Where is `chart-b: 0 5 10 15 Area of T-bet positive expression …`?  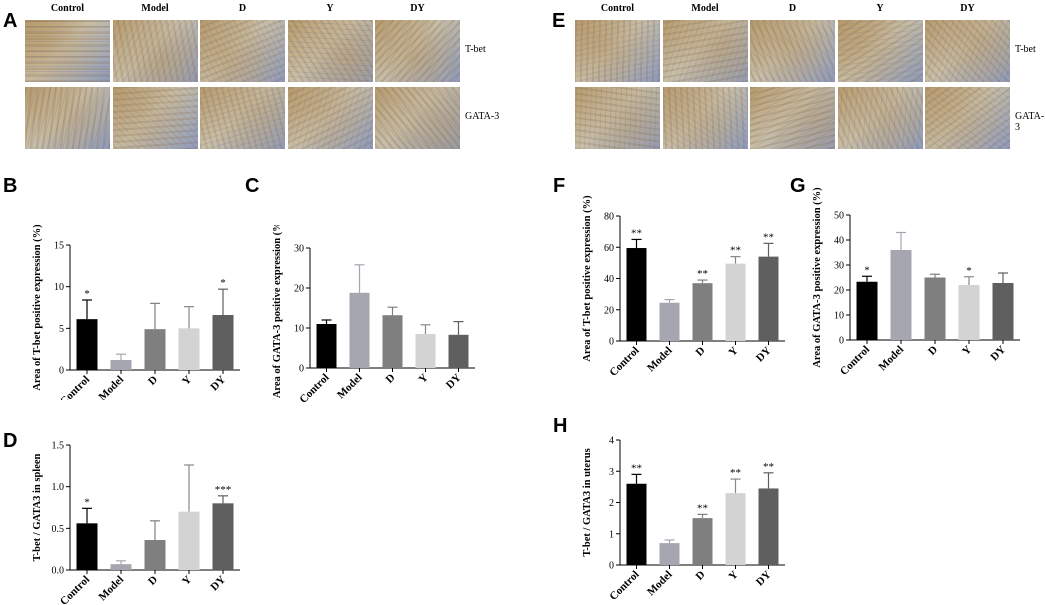
chart-b: 0 5 10 15 Area of T-bet positive expression … is located at coordinates (136, 312).